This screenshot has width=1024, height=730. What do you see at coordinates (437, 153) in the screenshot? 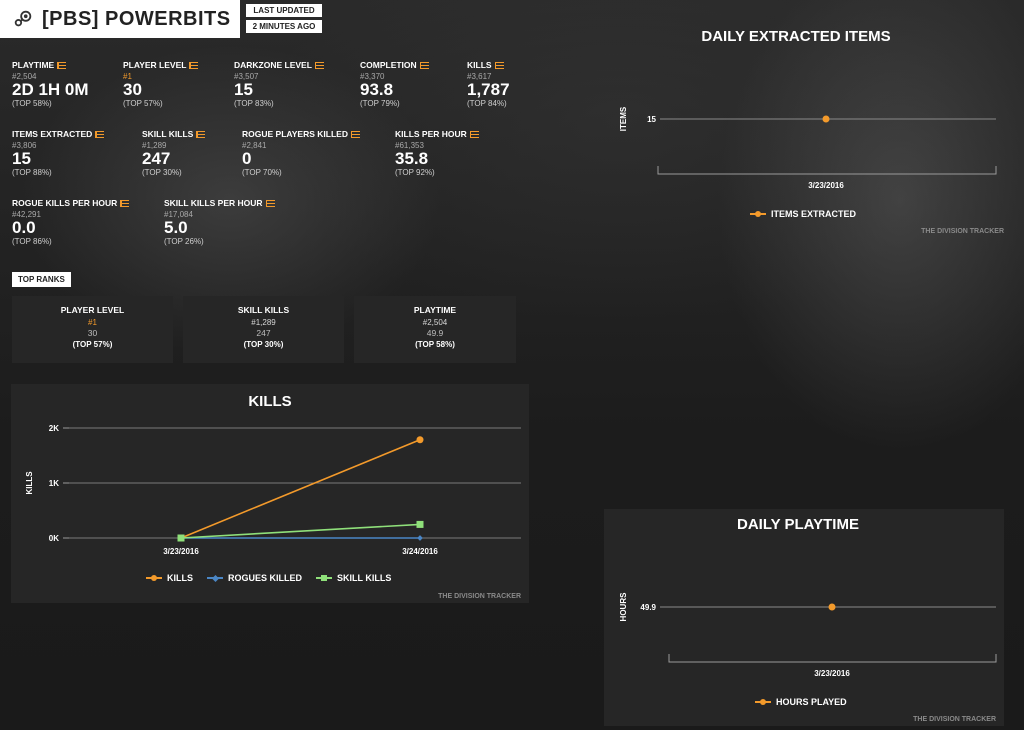
I see `stat-kills-per-hour: KILLS PER HOUR #61,353 35.8 (TOP 92%)` at bounding box center [437, 153].